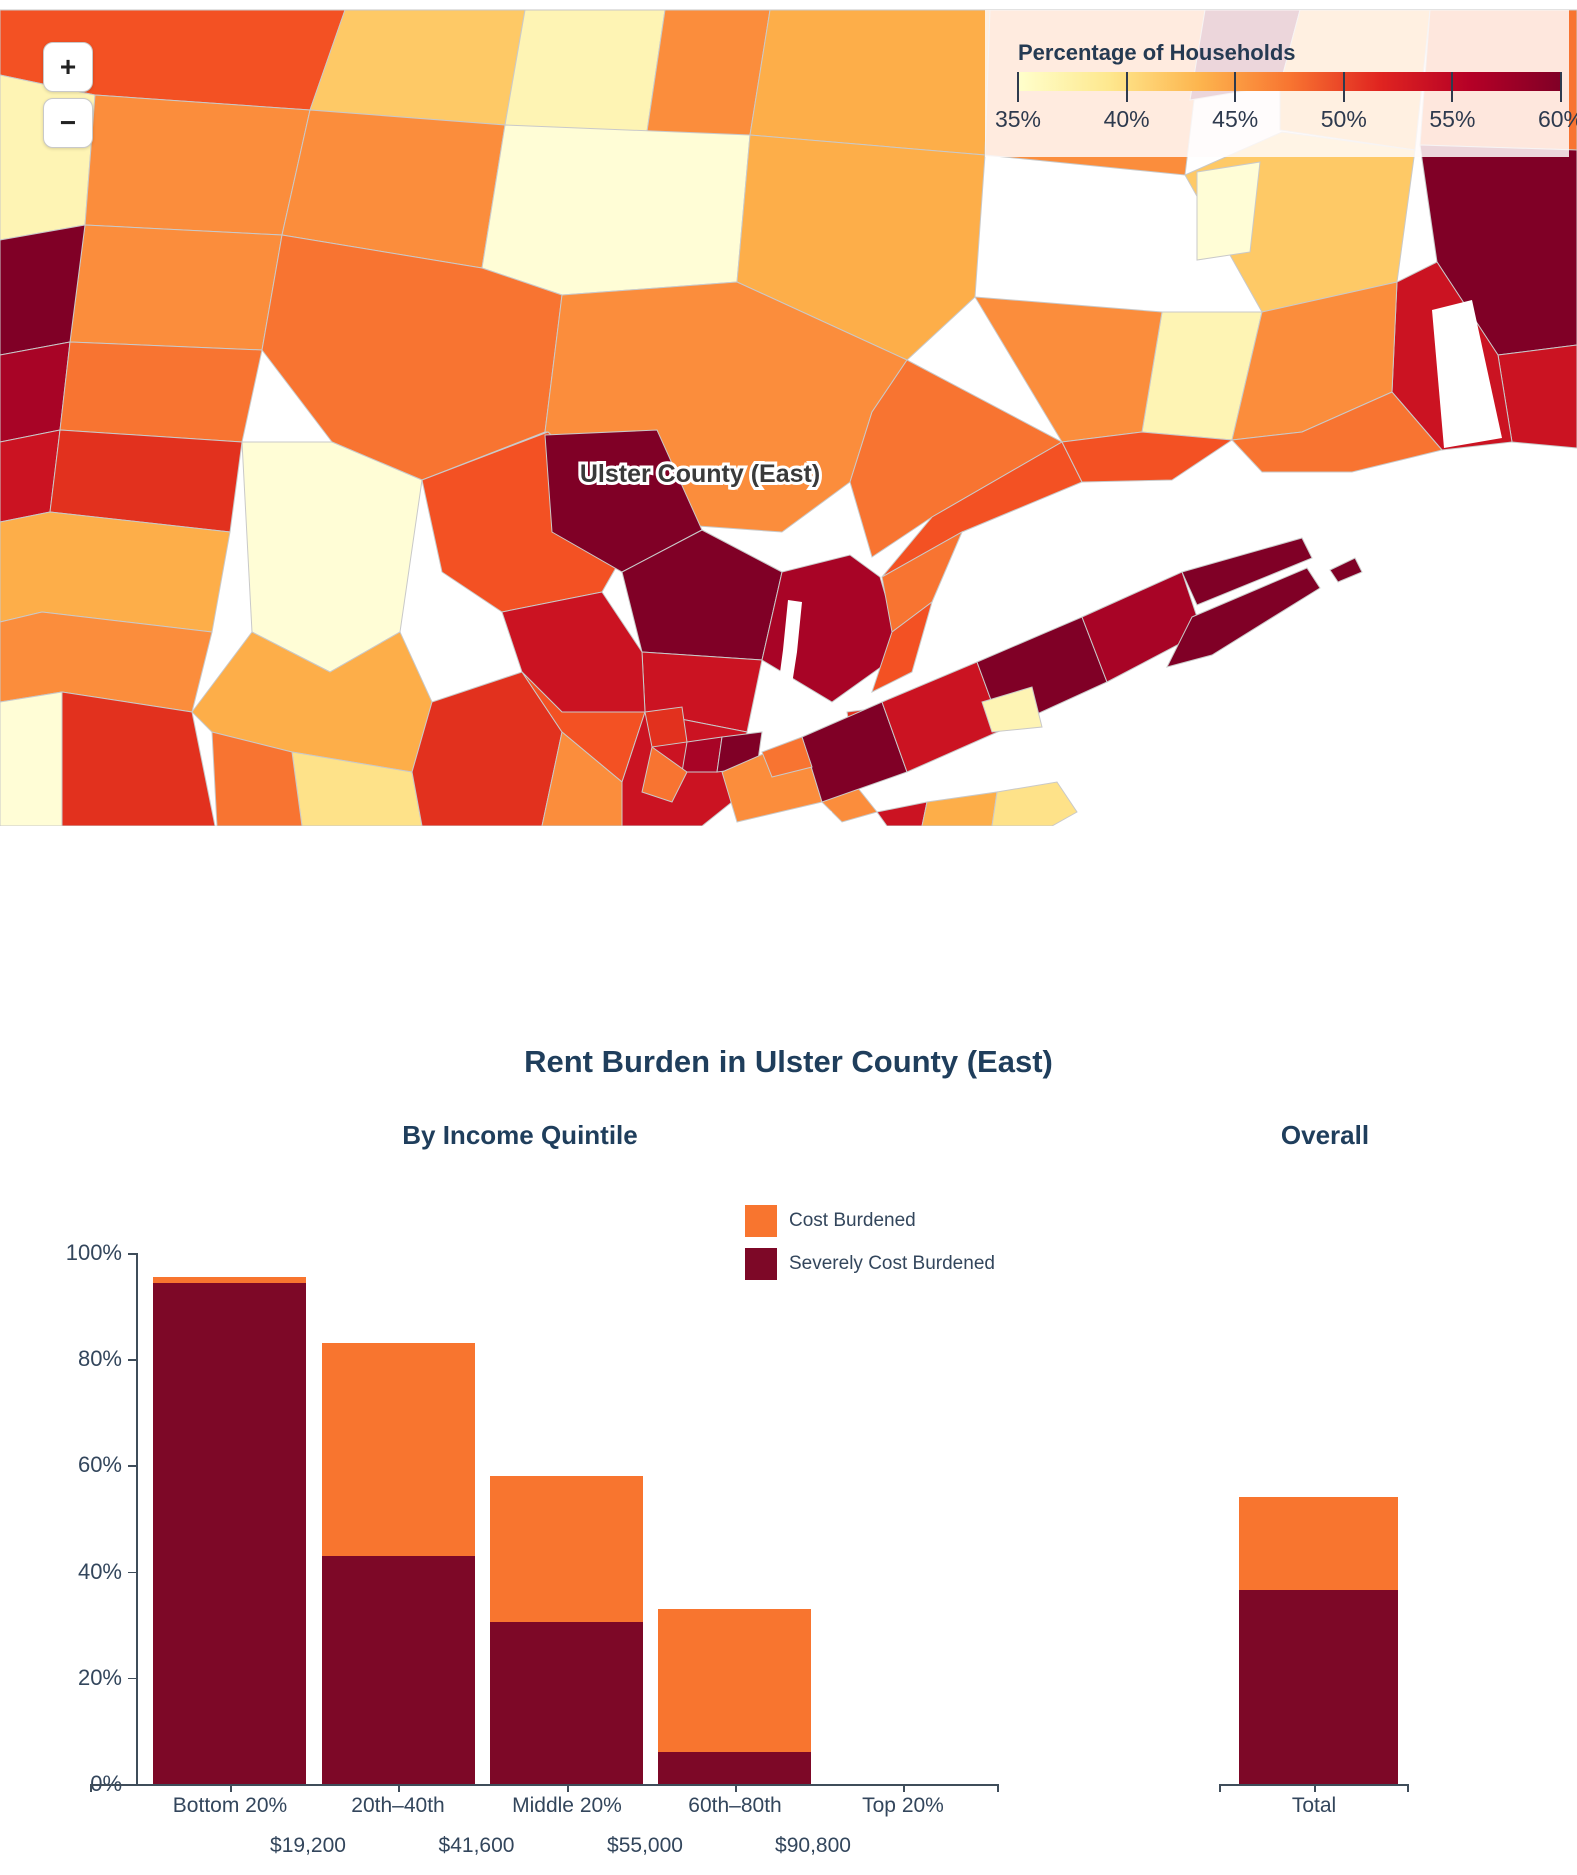  Describe the element at coordinates (788, 1061) in the screenshot. I see `chart-title: Rent Burden in Ulster County (East)` at that location.